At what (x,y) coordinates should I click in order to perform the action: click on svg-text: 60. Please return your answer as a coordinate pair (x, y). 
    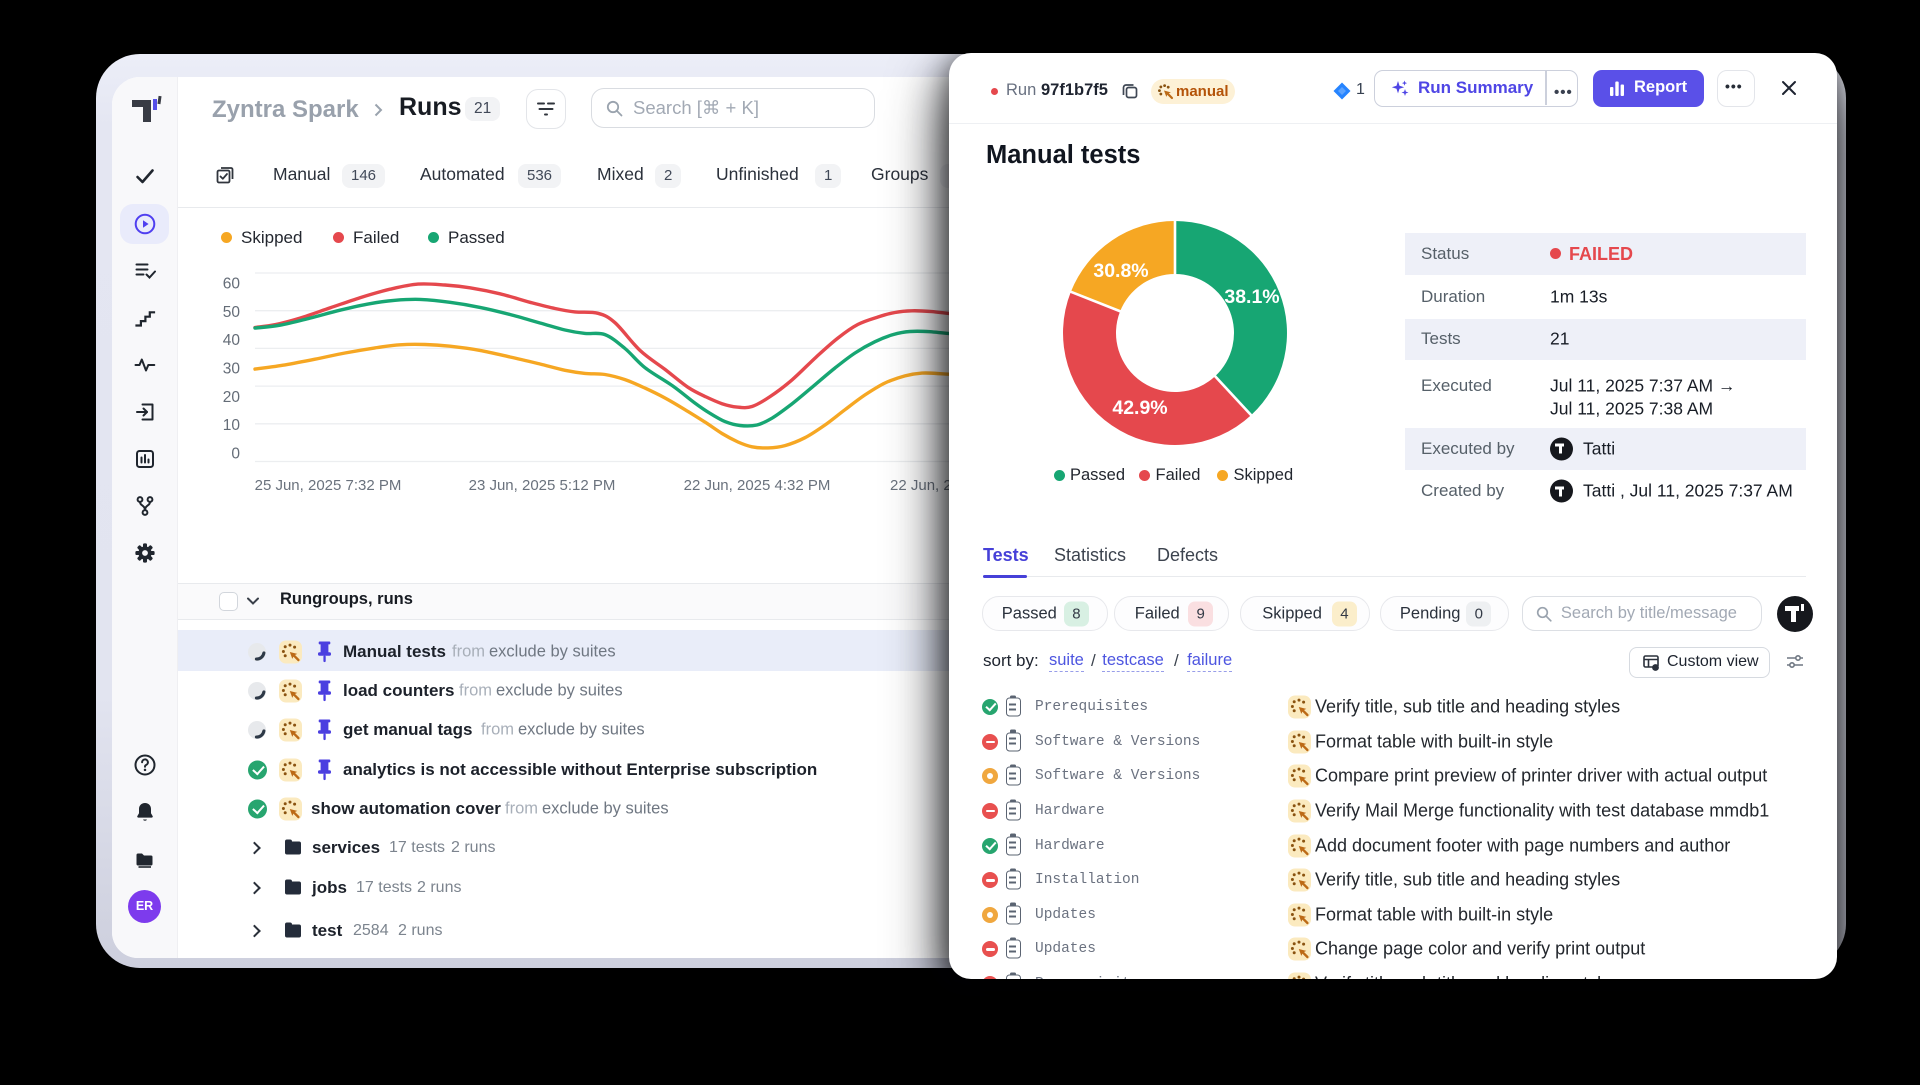
    Looking at the image, I should click on (232, 284).